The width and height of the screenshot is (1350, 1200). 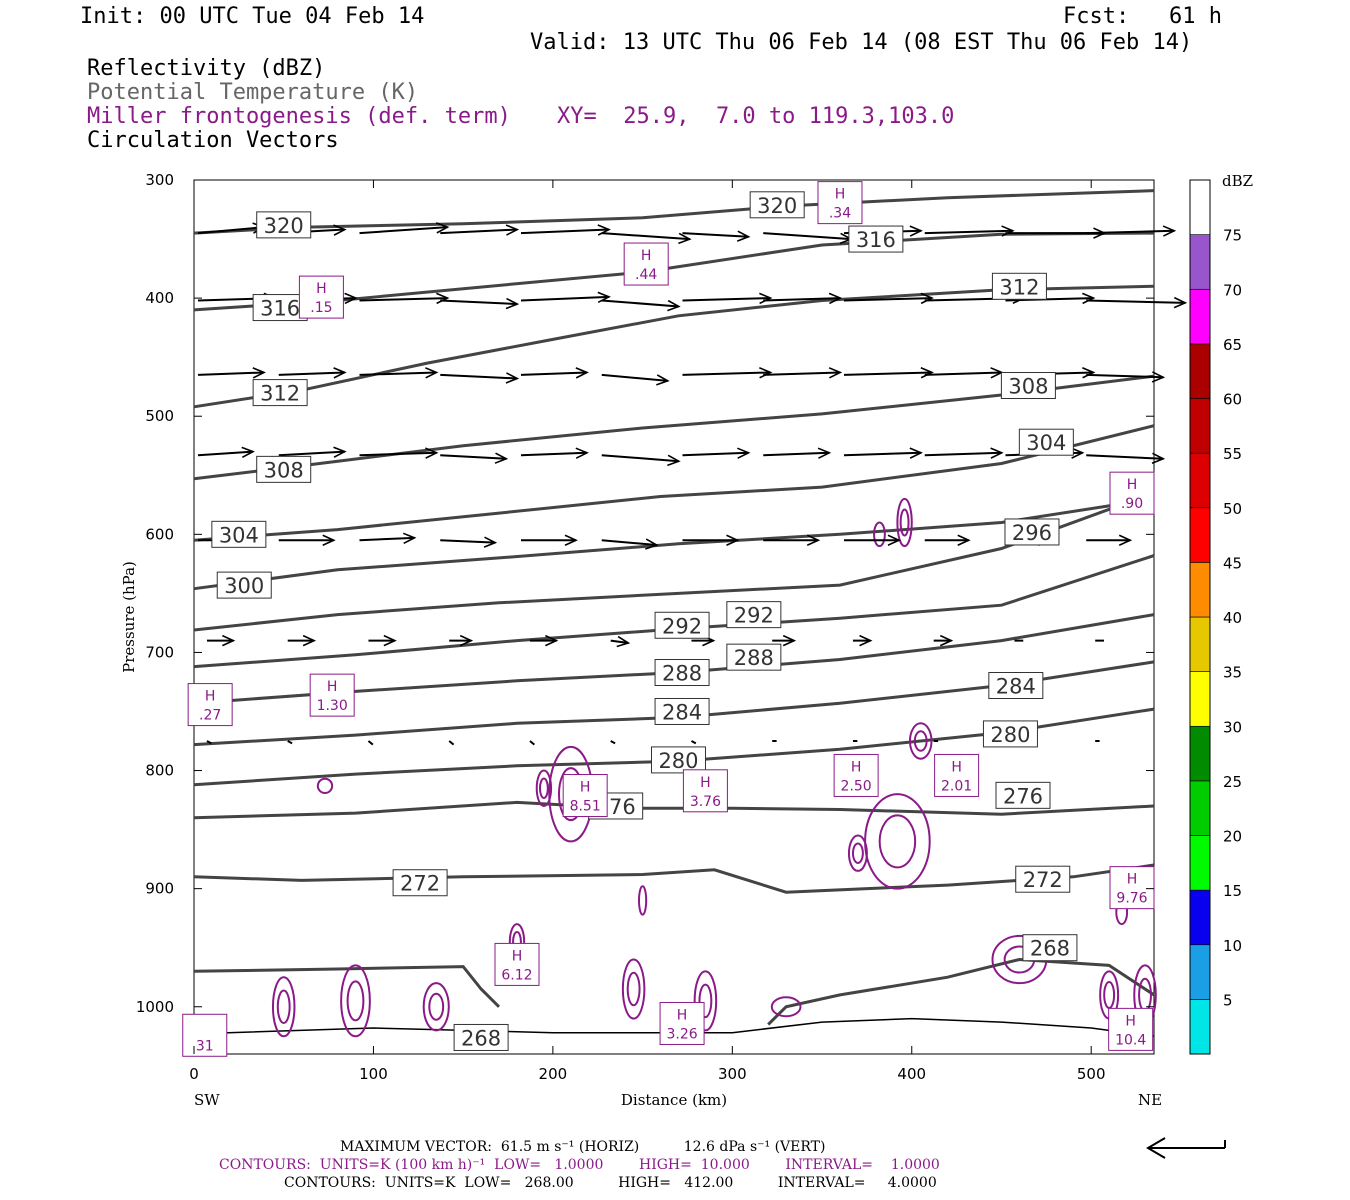 I want to click on isentrope-label-text: 320, so click(x=284, y=226).